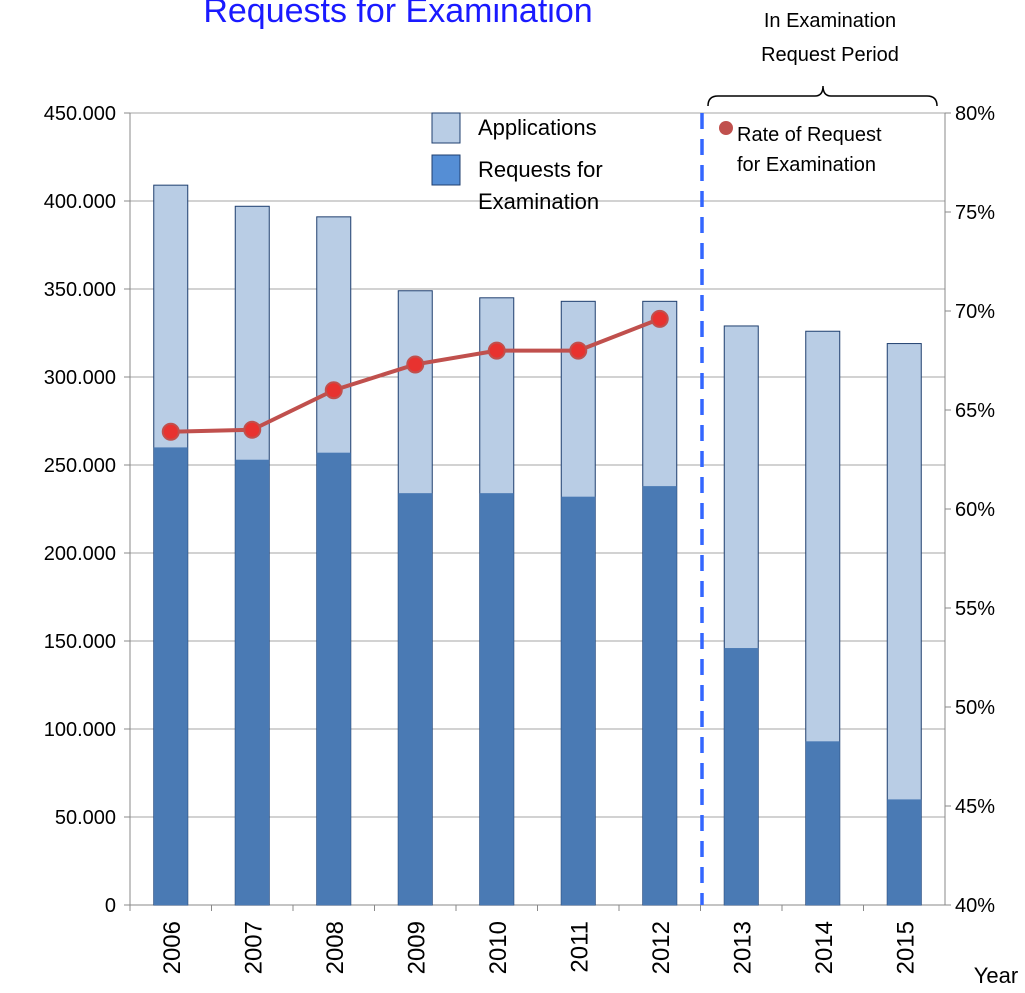 This screenshot has height=993, width=1025. What do you see at coordinates (540, 185) in the screenshot?
I see `legend-label: Requests for Examination` at bounding box center [540, 185].